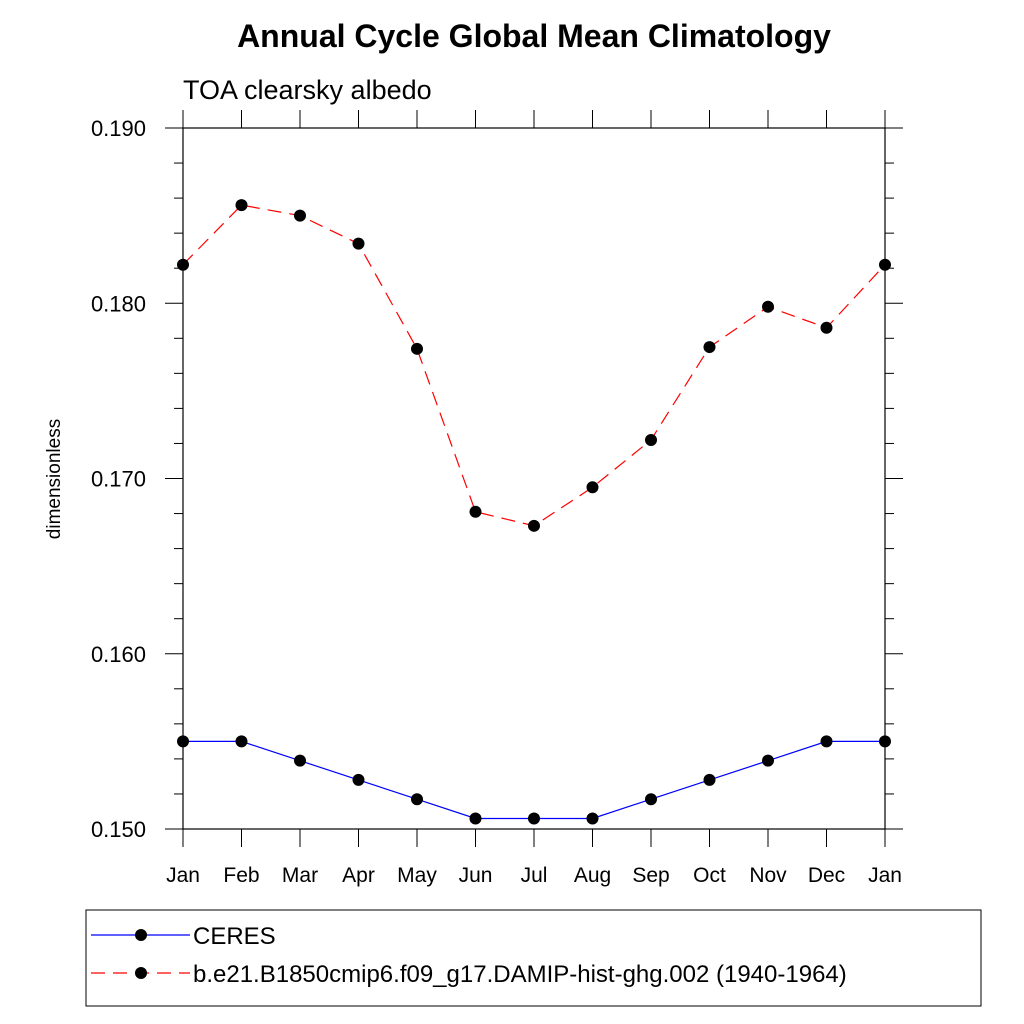 The height and width of the screenshot is (1024, 1024). I want to click on x-tick-labels: Jan Feb Mar Apr May Jun Jul Aug Sep Oct Nov Dec Jan, so click(534, 875).